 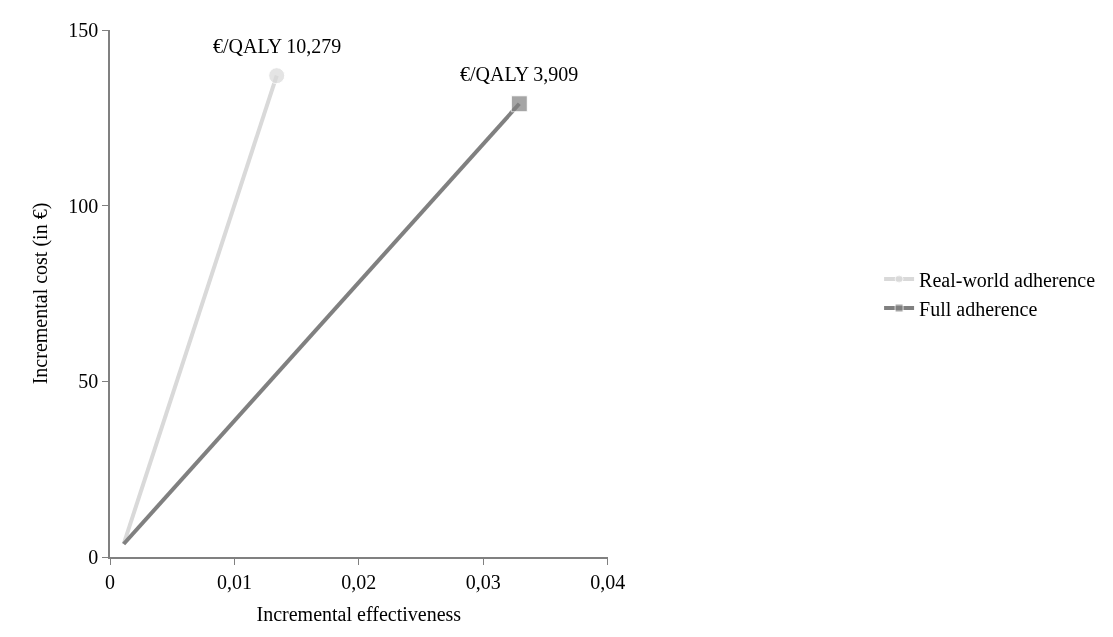 I want to click on x-tick-label: 0,04, so click(x=608, y=581).